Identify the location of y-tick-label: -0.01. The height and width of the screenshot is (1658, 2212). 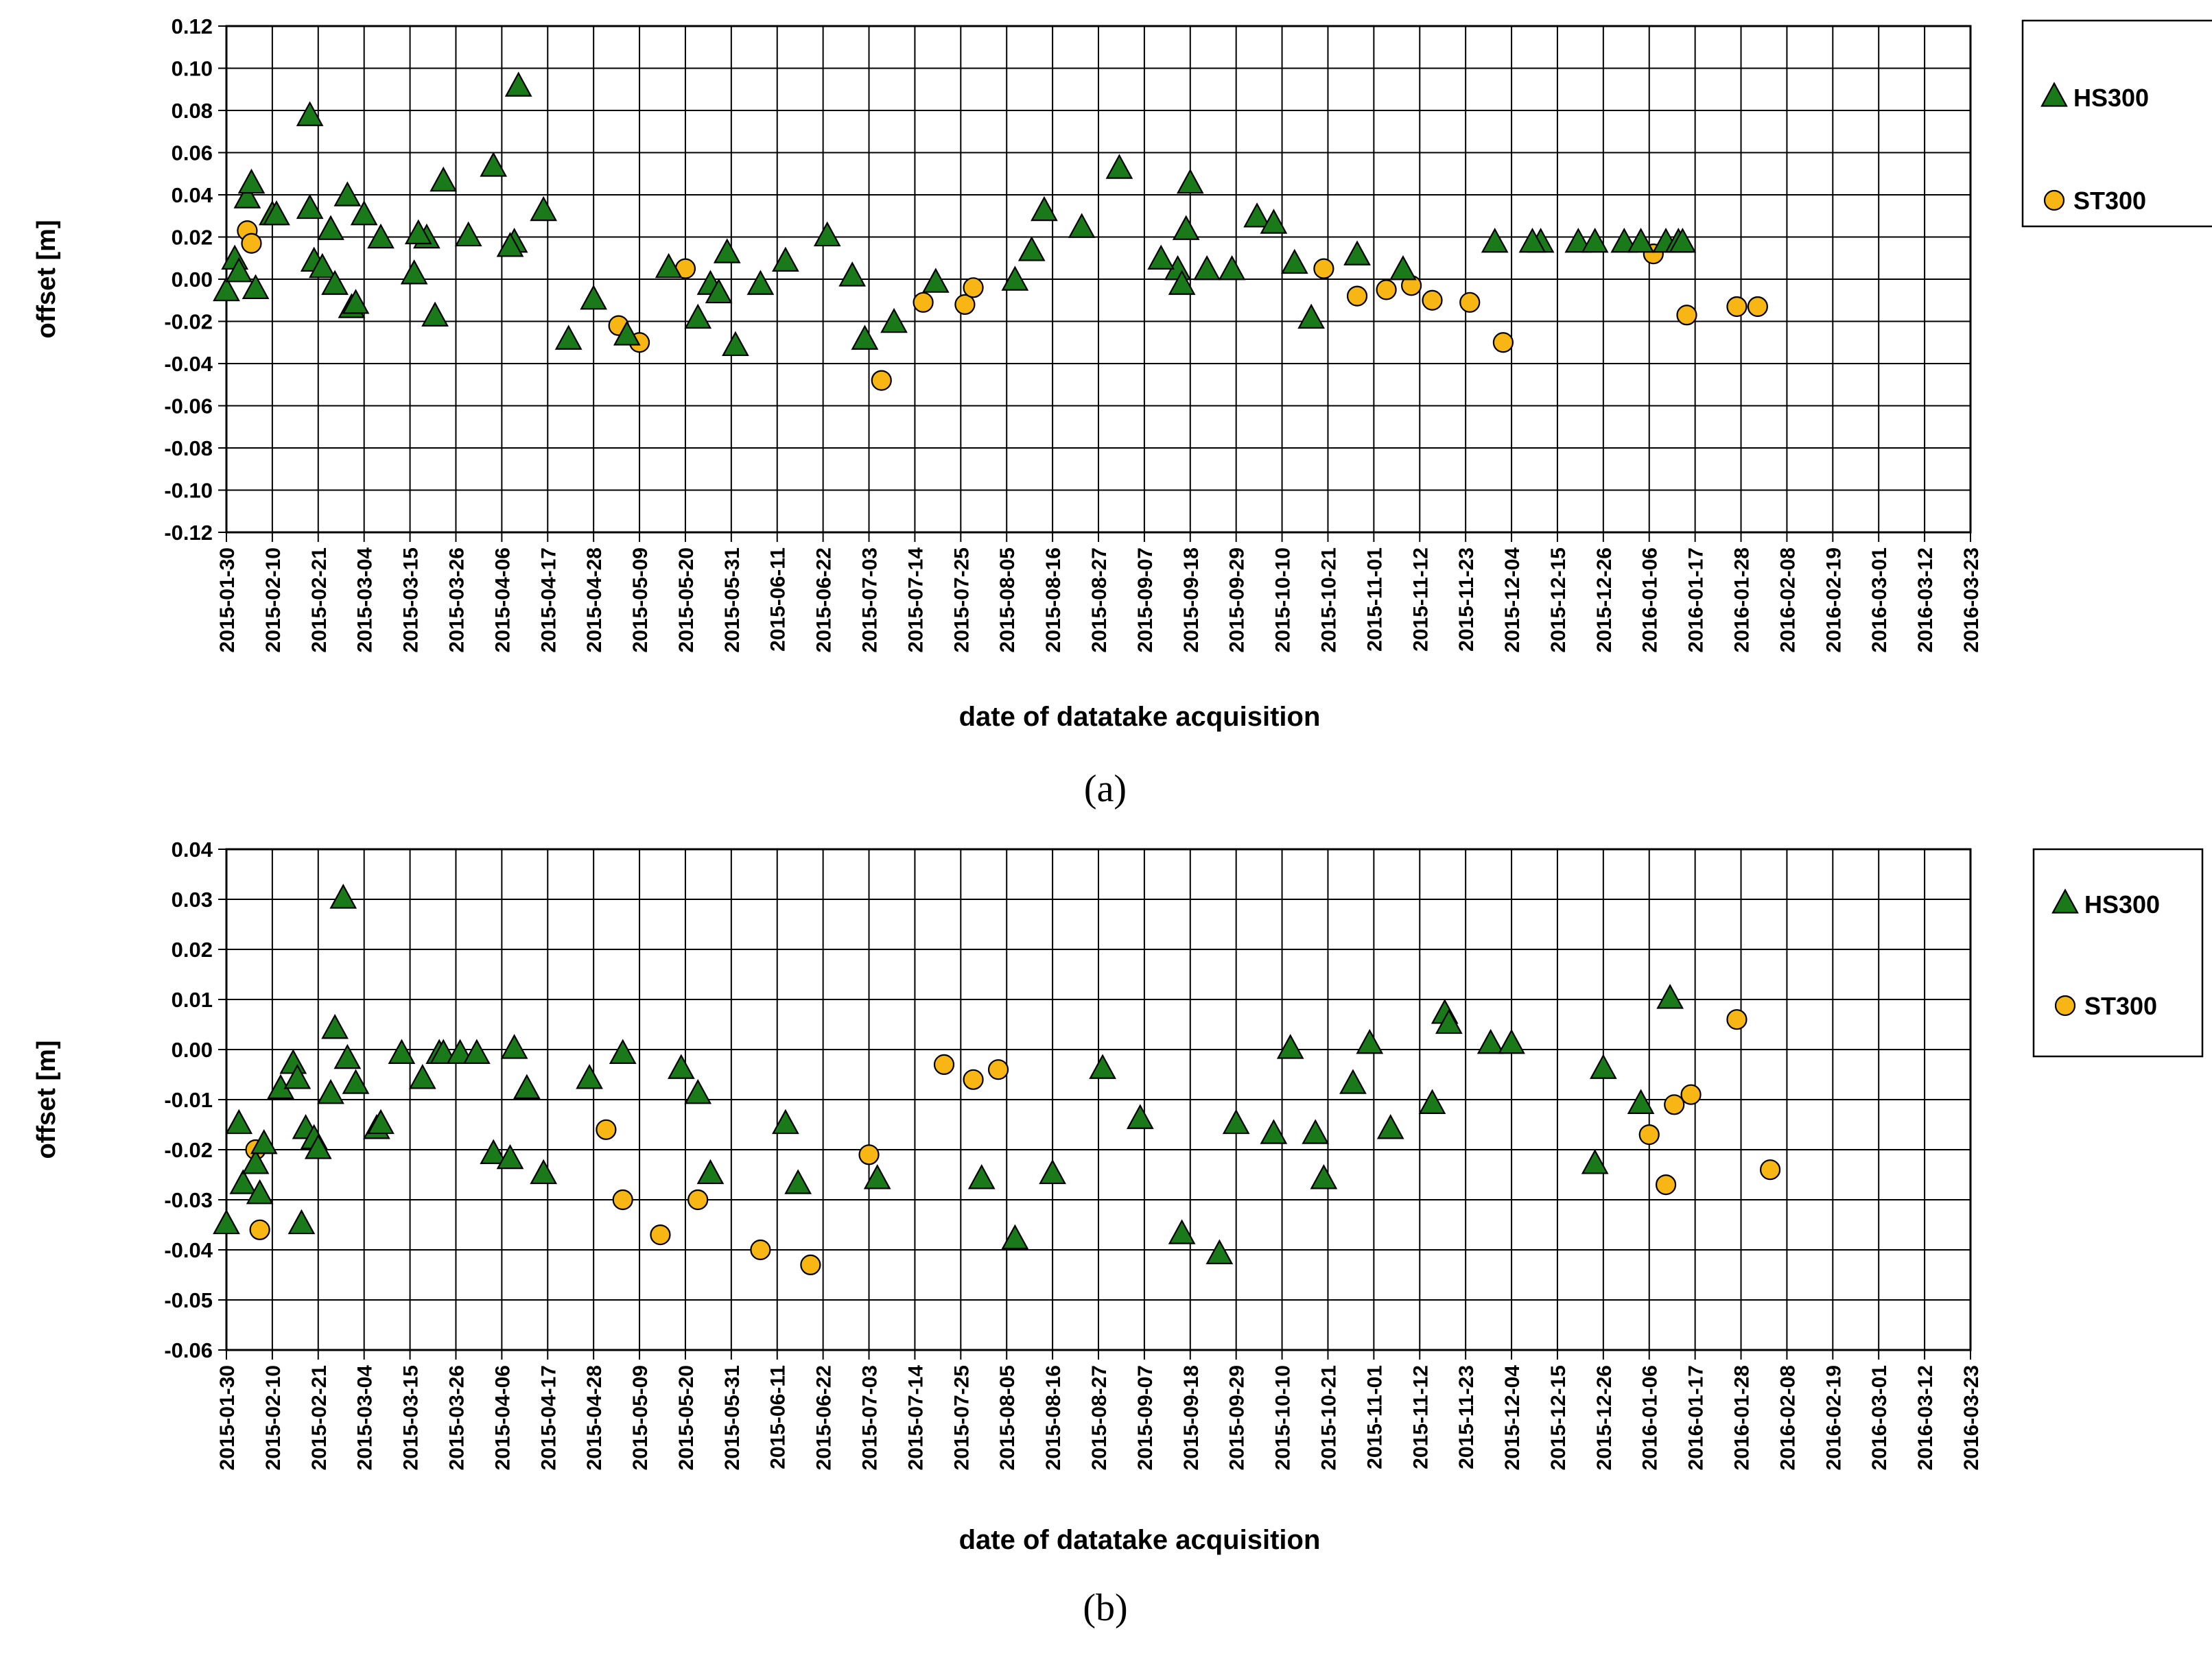
(188, 1100).